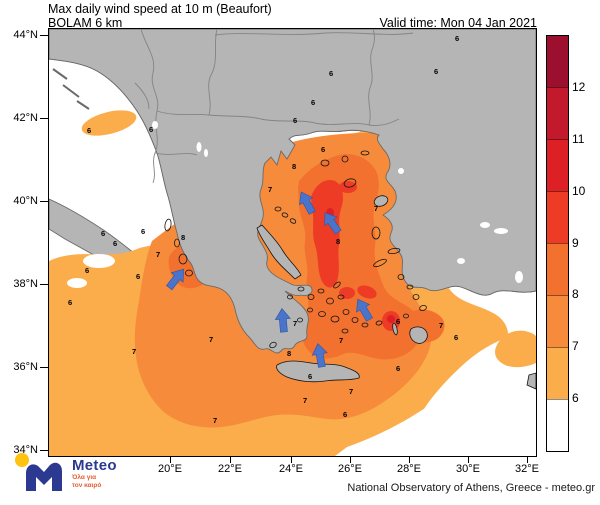 The image size is (600, 505). I want to click on lesbos-island, so click(381, 201).